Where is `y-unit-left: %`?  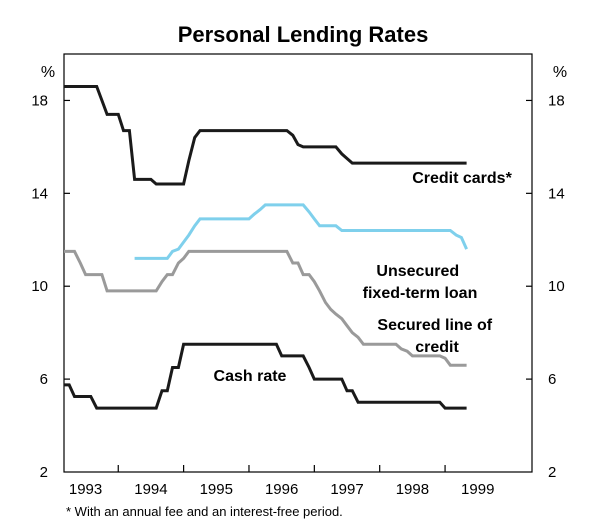 y-unit-left: % is located at coordinates (48, 72).